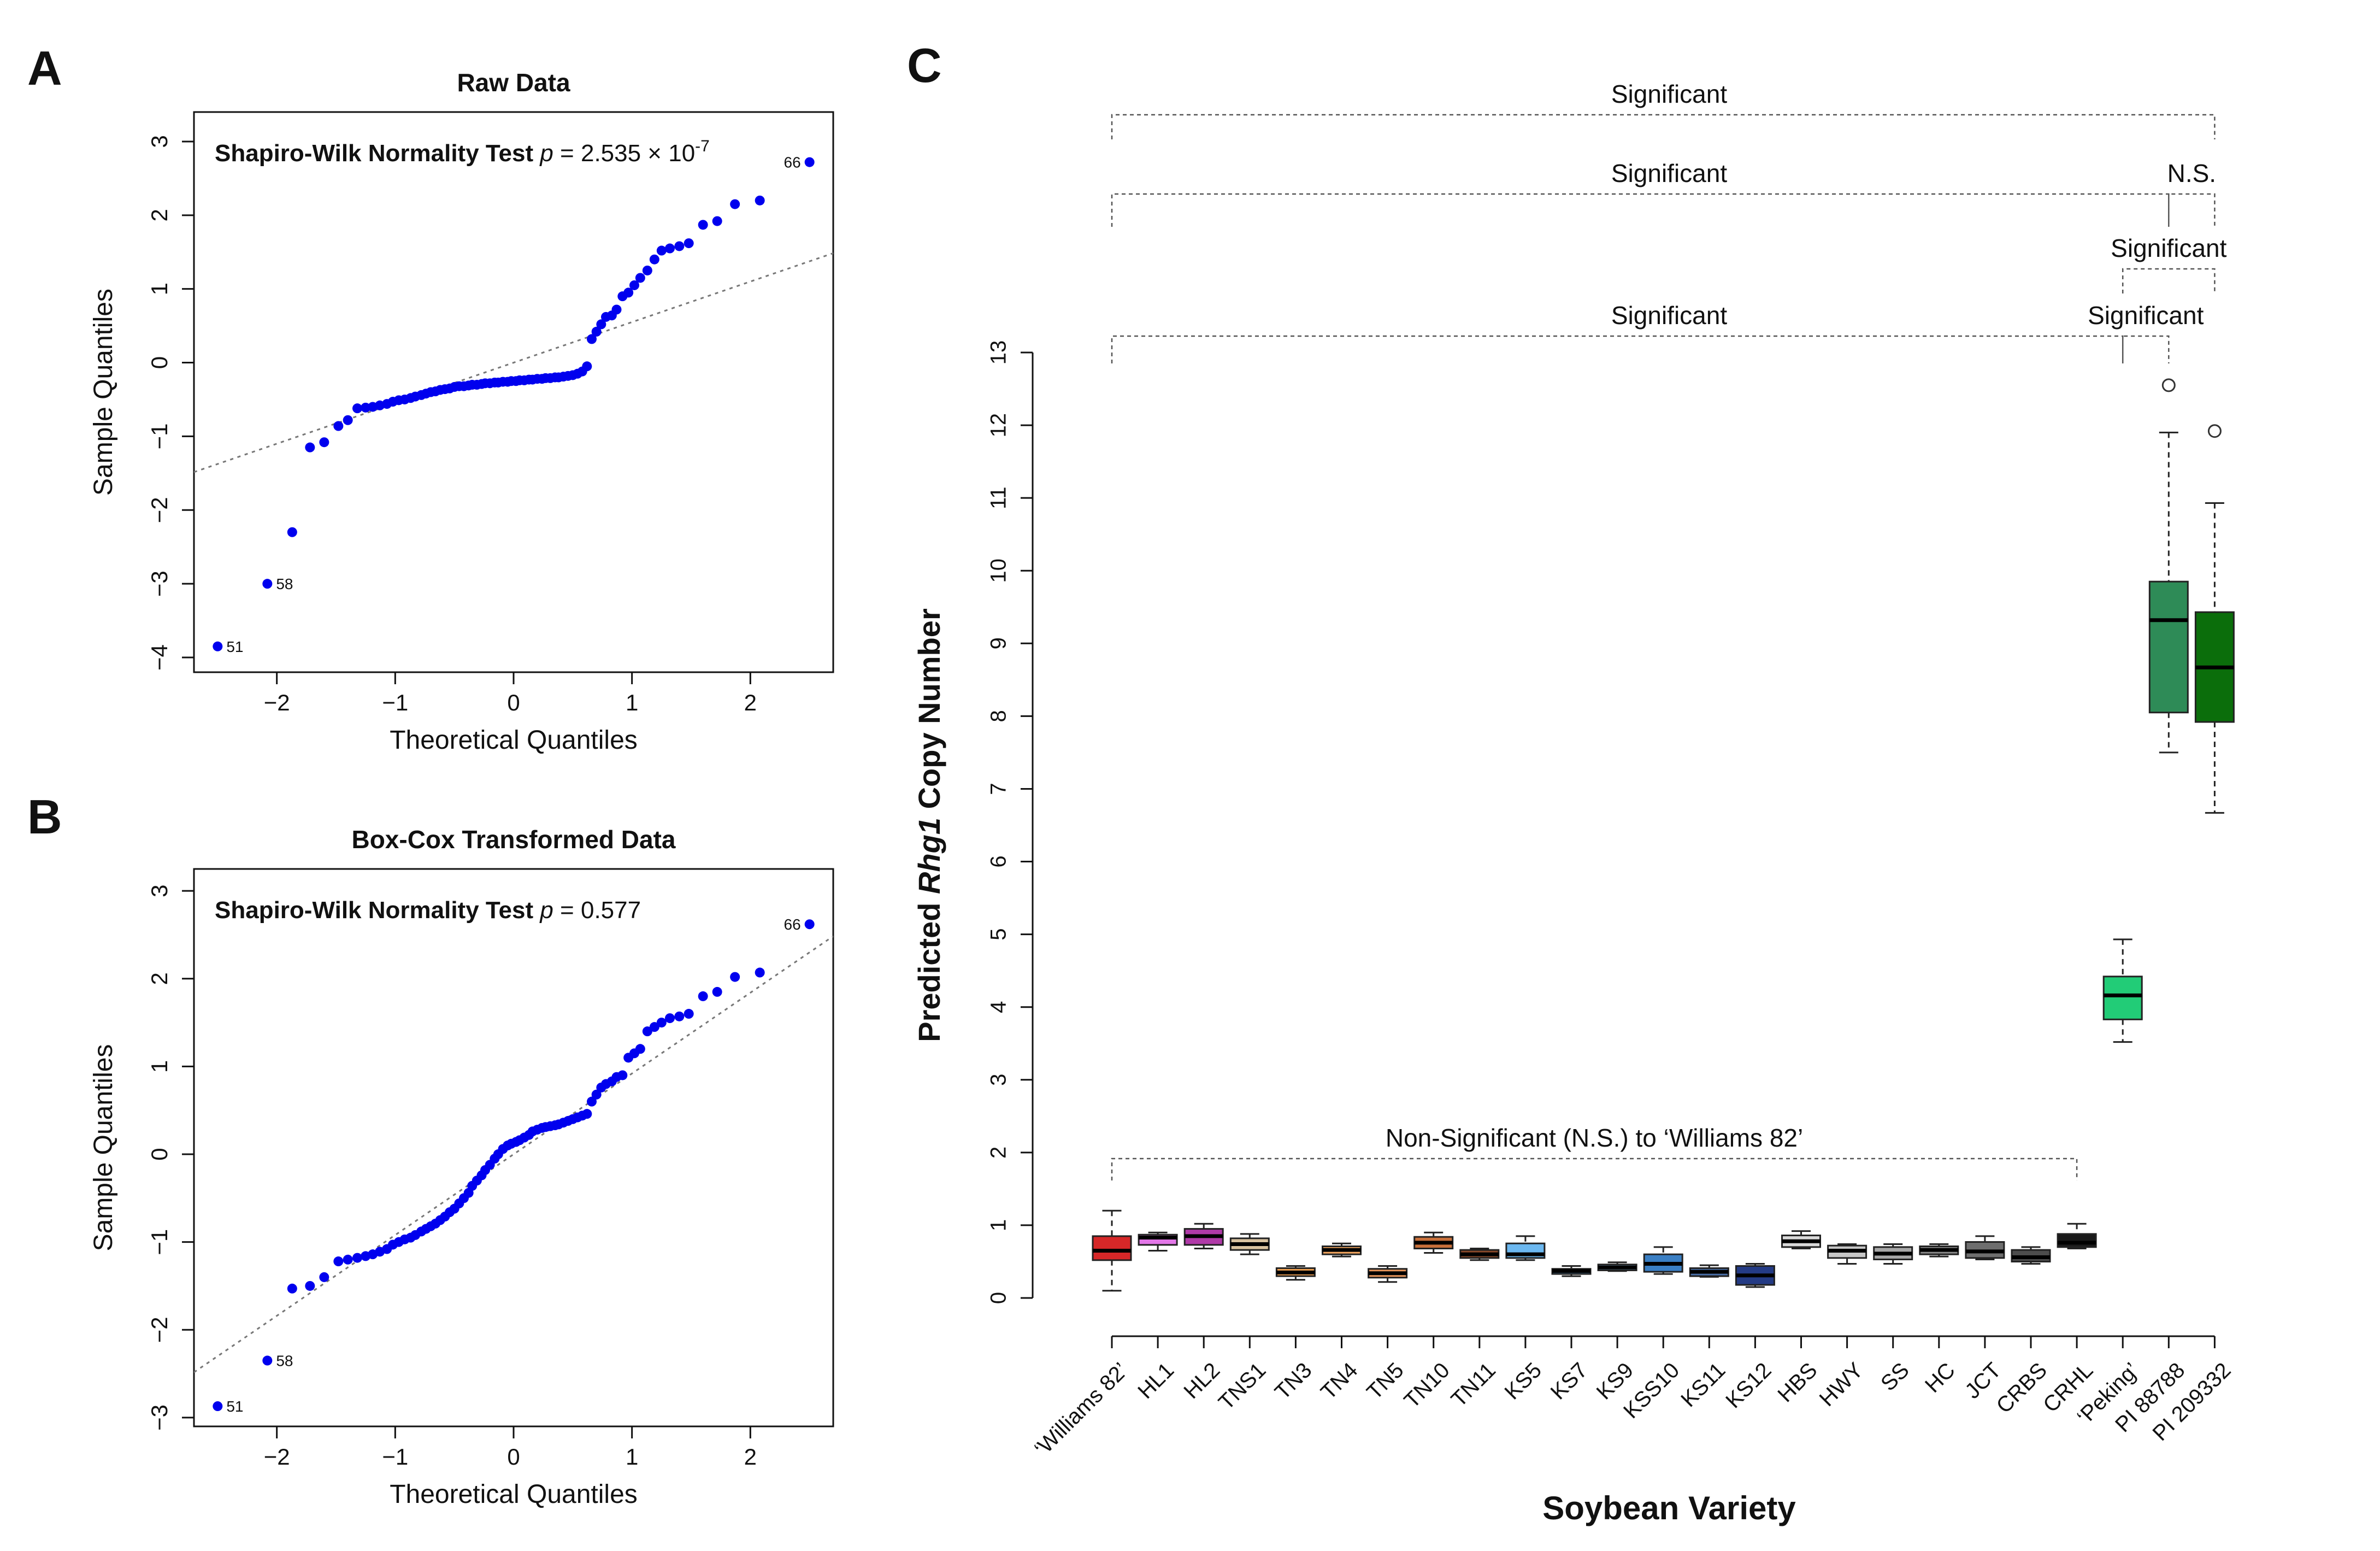  I want to click on p-value: = 0.577, so click(597, 910).